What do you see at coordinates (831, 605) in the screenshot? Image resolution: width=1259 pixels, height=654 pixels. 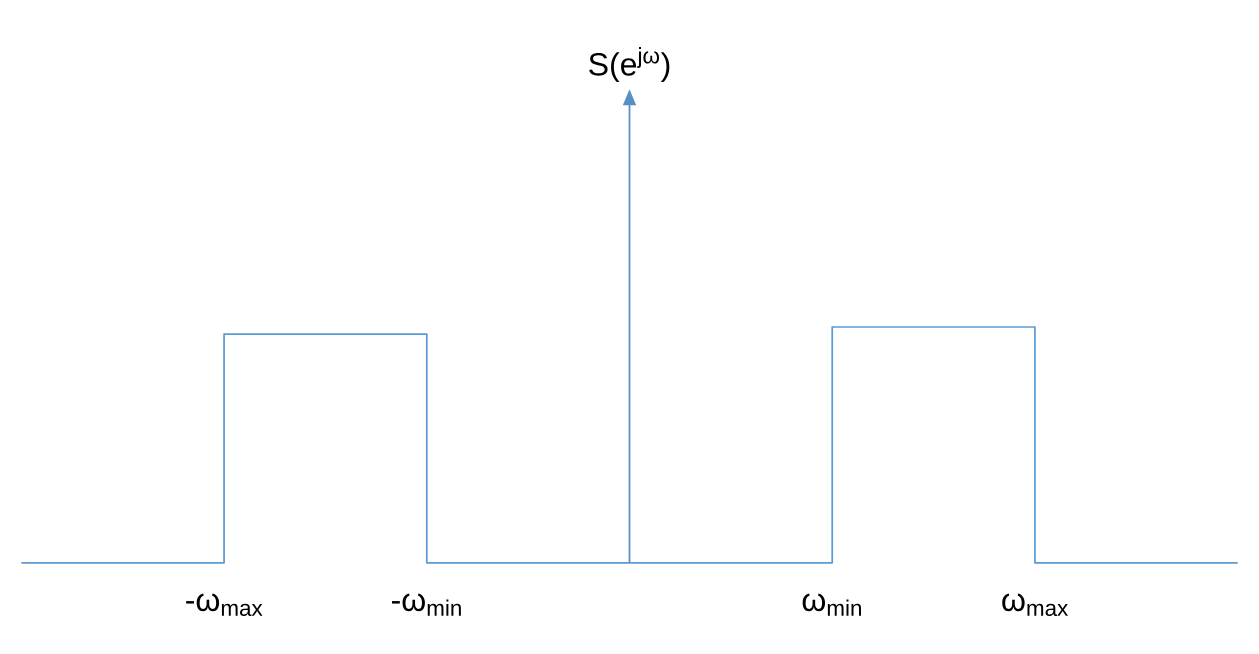 I see `x-tick-label: ω$_{min}$` at bounding box center [831, 605].